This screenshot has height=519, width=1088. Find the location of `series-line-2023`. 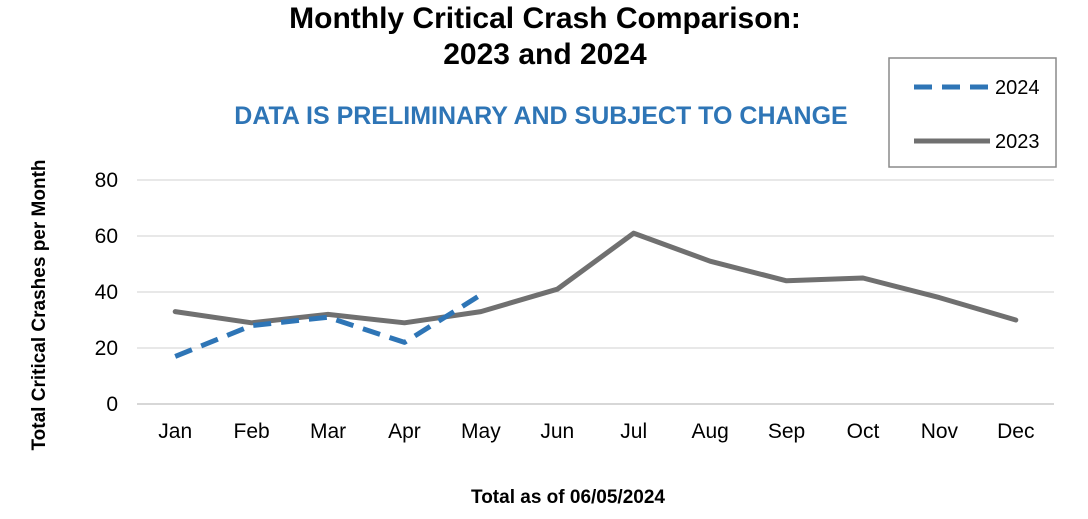

series-line-2023 is located at coordinates (595, 278).